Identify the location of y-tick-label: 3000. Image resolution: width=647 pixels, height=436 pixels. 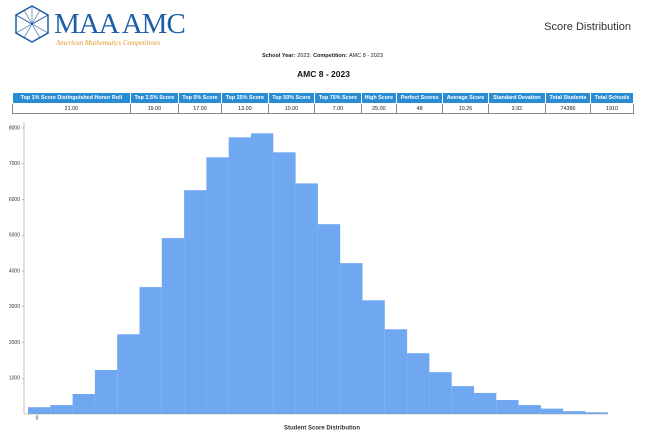
(14, 307).